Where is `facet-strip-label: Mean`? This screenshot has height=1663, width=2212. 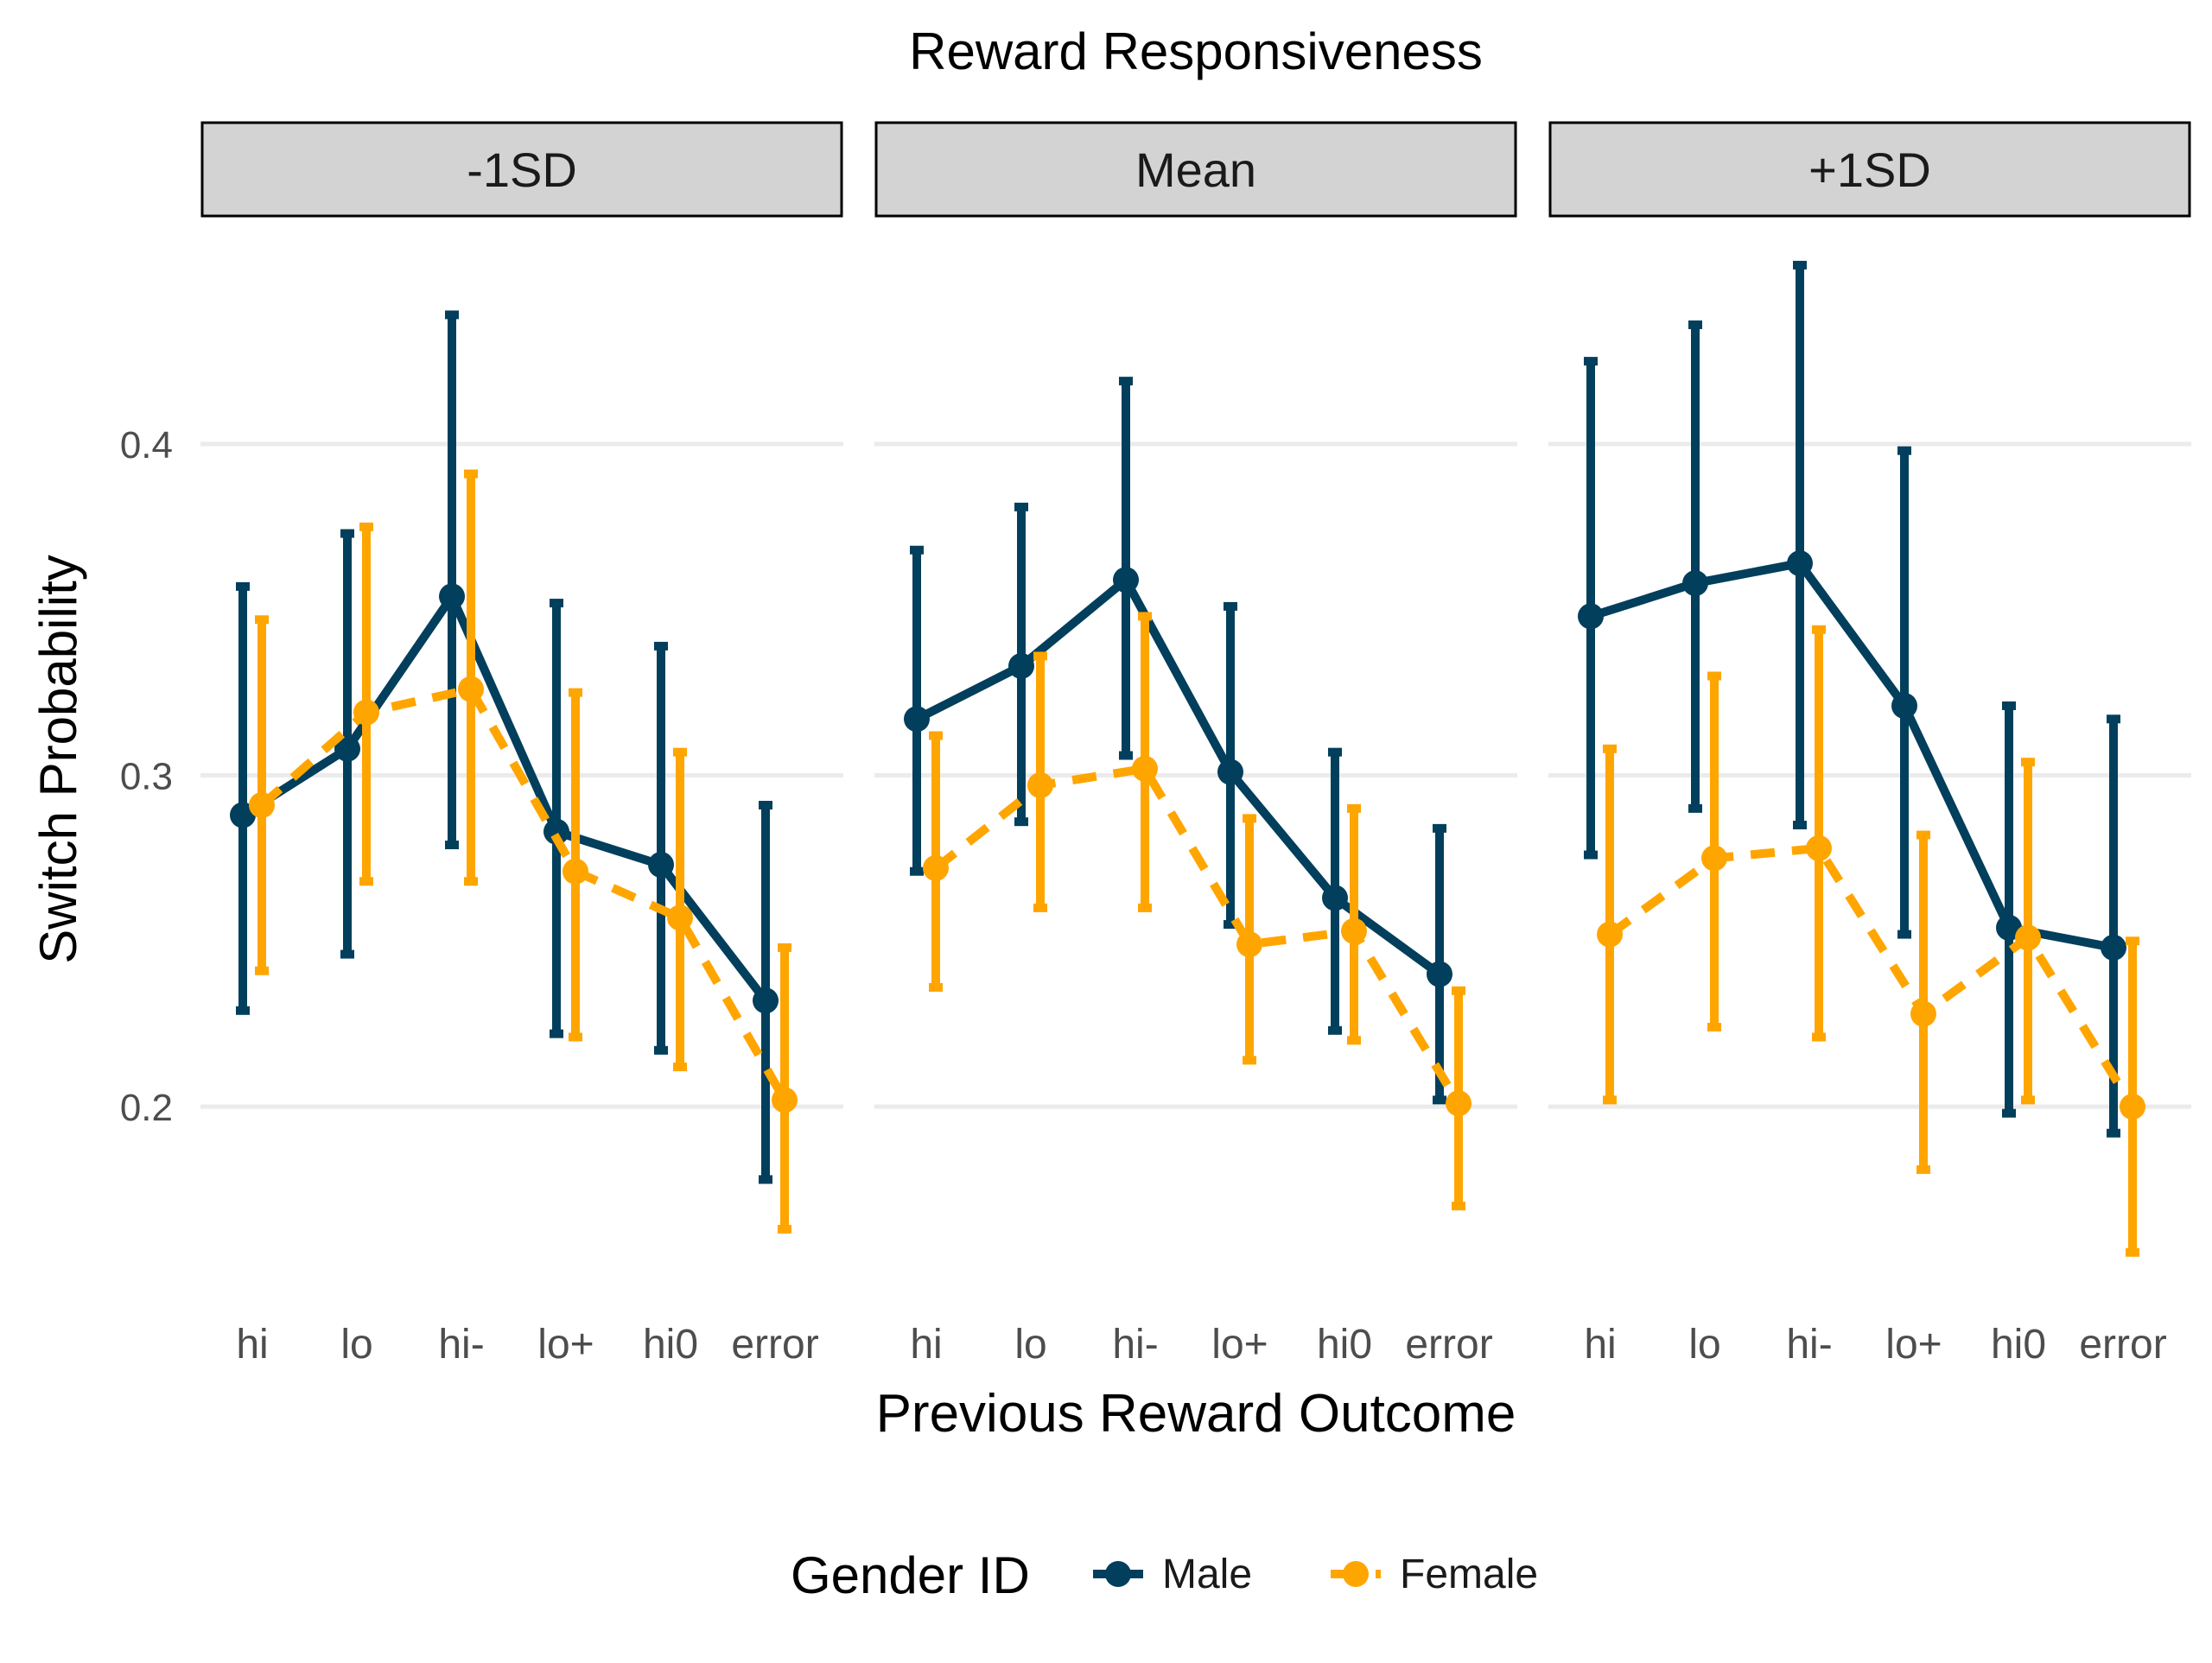
facet-strip-label: Mean is located at coordinates (1195, 170).